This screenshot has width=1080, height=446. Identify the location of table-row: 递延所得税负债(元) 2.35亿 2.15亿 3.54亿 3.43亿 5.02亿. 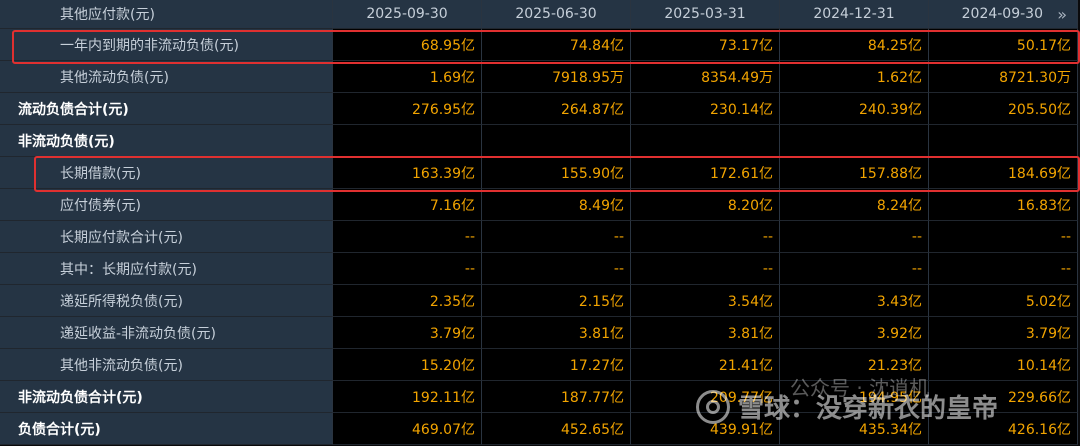
(540, 301).